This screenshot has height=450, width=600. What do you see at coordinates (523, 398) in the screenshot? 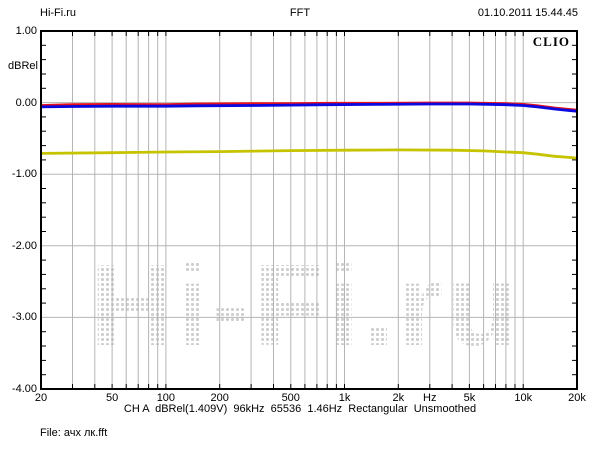
I see `x-tick-label: 10k` at bounding box center [523, 398].